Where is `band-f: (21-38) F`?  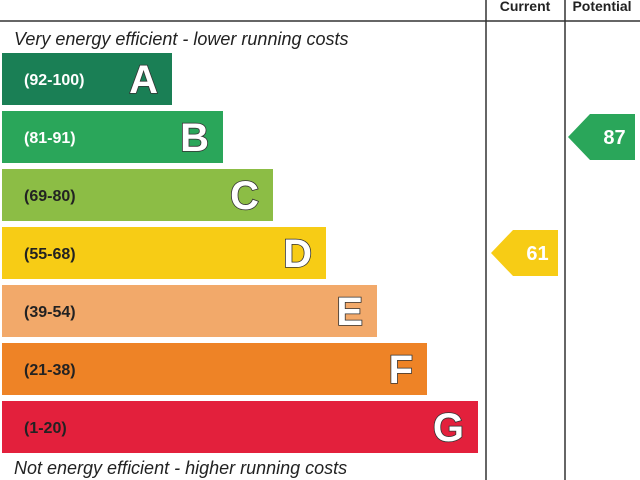 band-f: (21-38) F is located at coordinates (214, 369).